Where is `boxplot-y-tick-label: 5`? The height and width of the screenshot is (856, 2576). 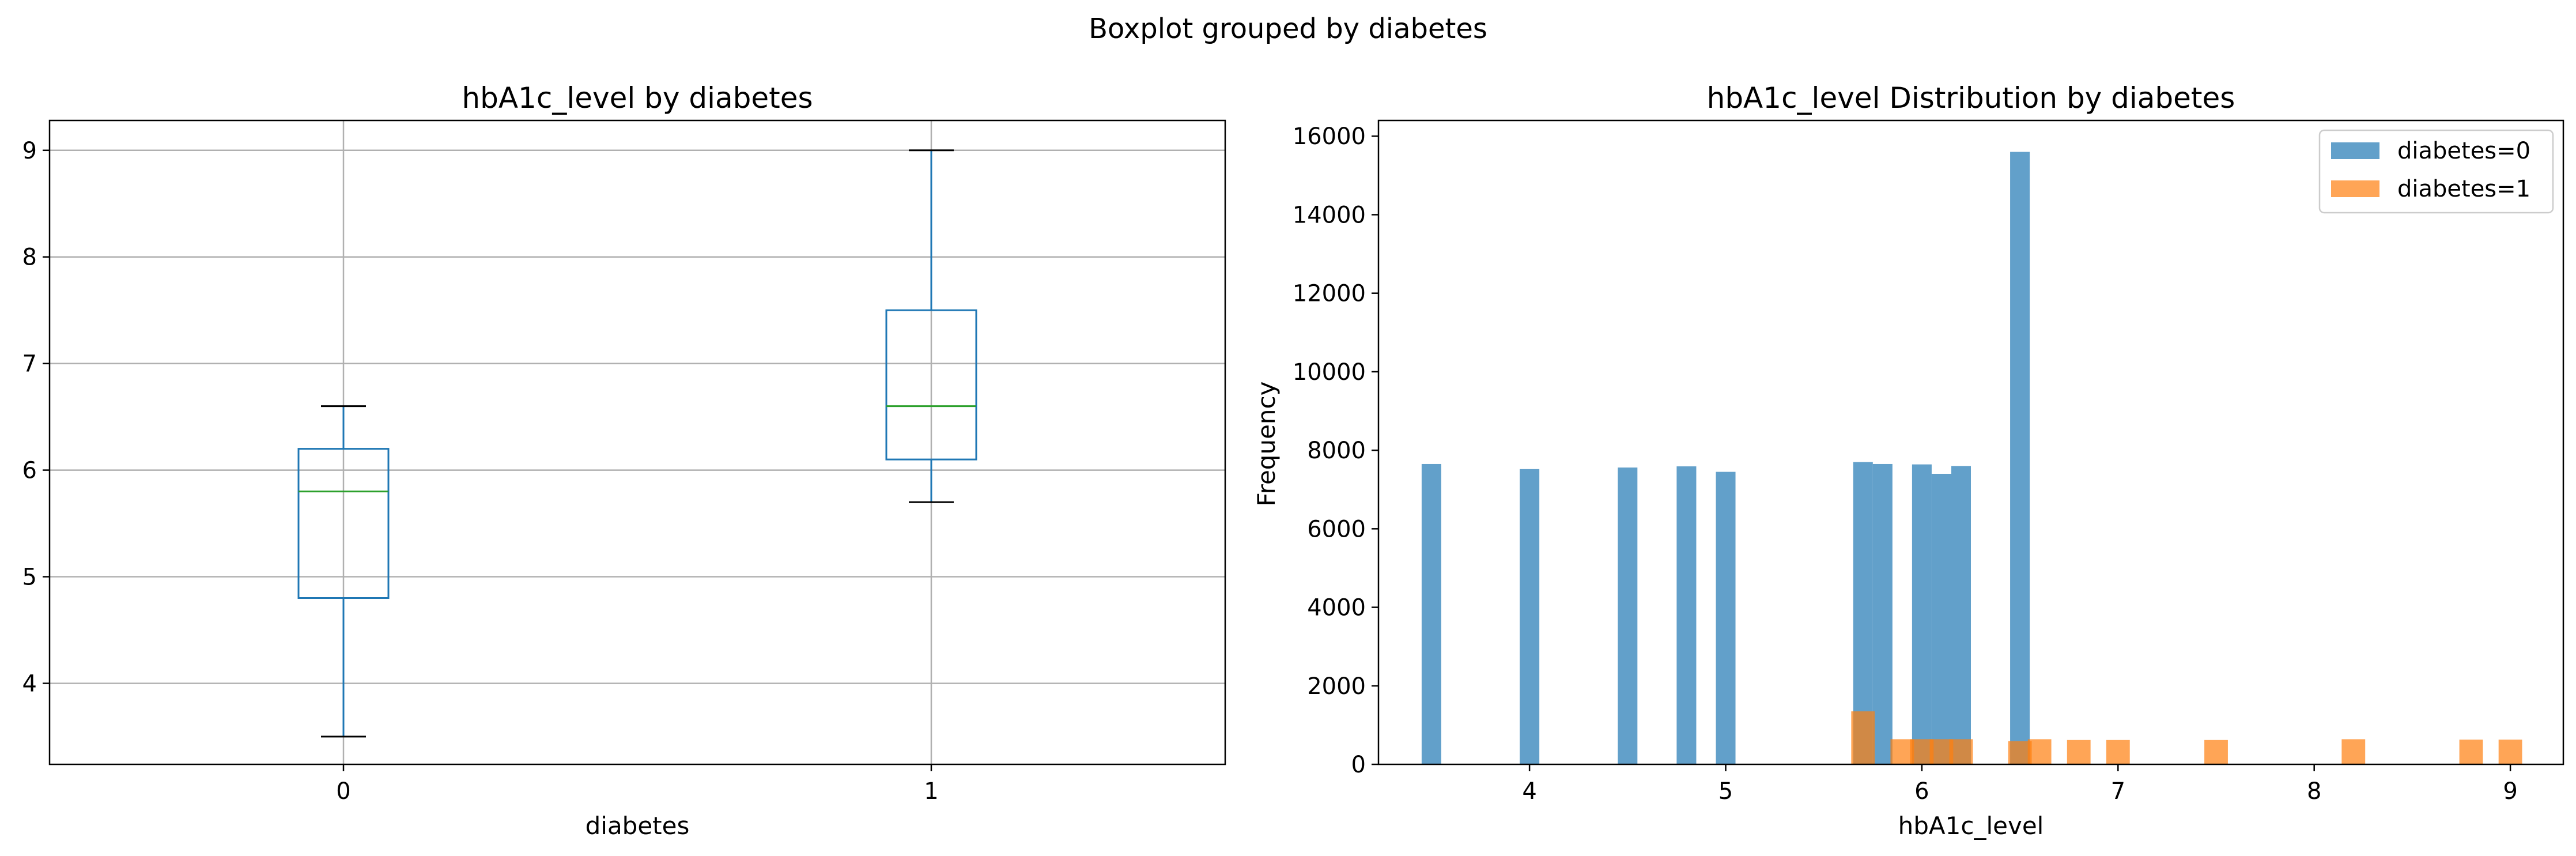 boxplot-y-tick-label: 5 is located at coordinates (29, 577).